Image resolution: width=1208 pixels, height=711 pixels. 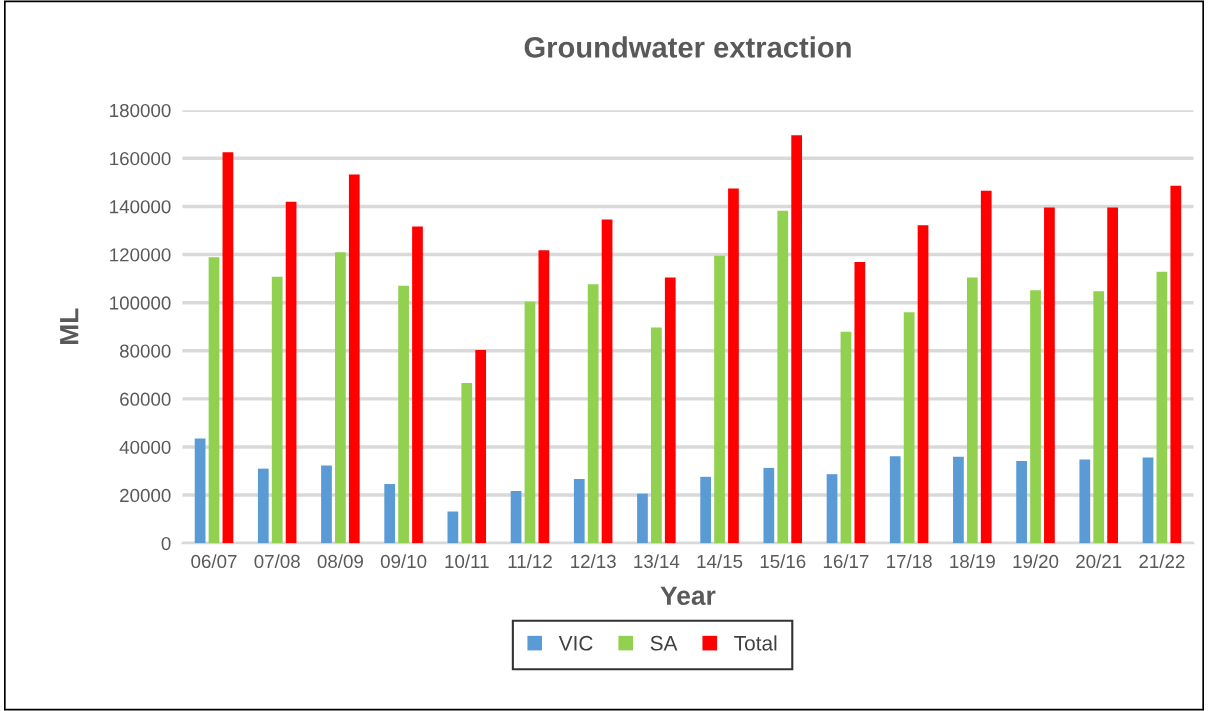 I want to click on x-tick-label: 10/11, so click(x=467, y=561).